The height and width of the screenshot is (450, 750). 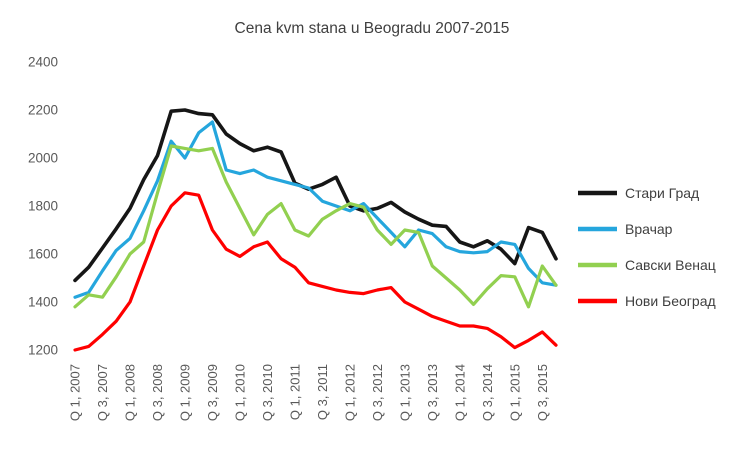 What do you see at coordinates (43, 350) in the screenshot?
I see `y-tick-label: 1200` at bounding box center [43, 350].